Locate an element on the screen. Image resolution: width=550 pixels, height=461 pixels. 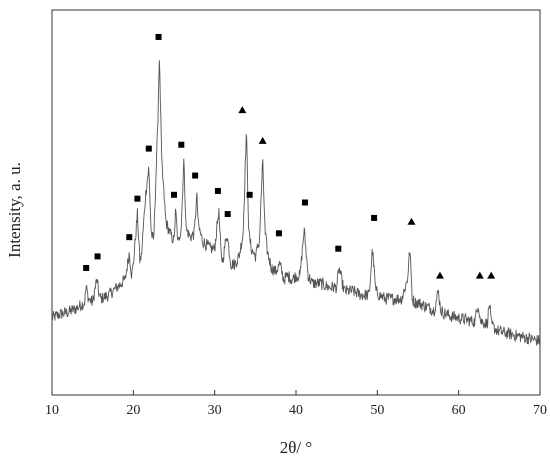
x-tick-label: 40 is located at coordinates (296, 410).